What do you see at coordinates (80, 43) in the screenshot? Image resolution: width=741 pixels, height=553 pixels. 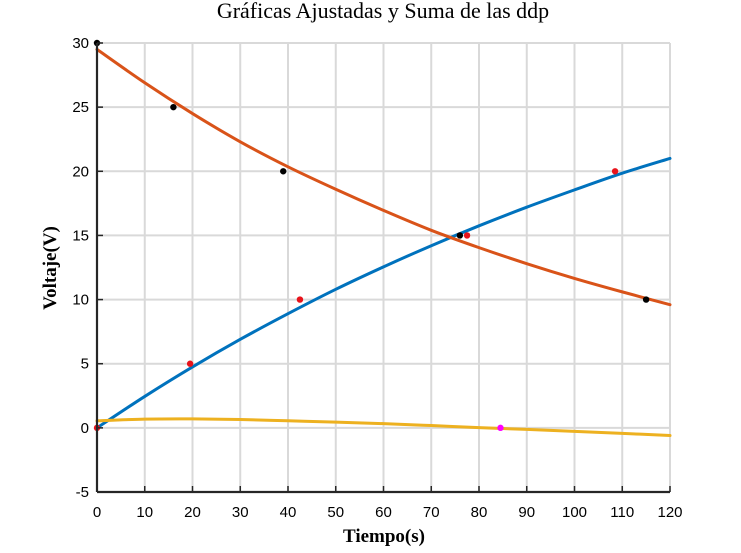 I see `y-tick-label: 30` at bounding box center [80, 43].